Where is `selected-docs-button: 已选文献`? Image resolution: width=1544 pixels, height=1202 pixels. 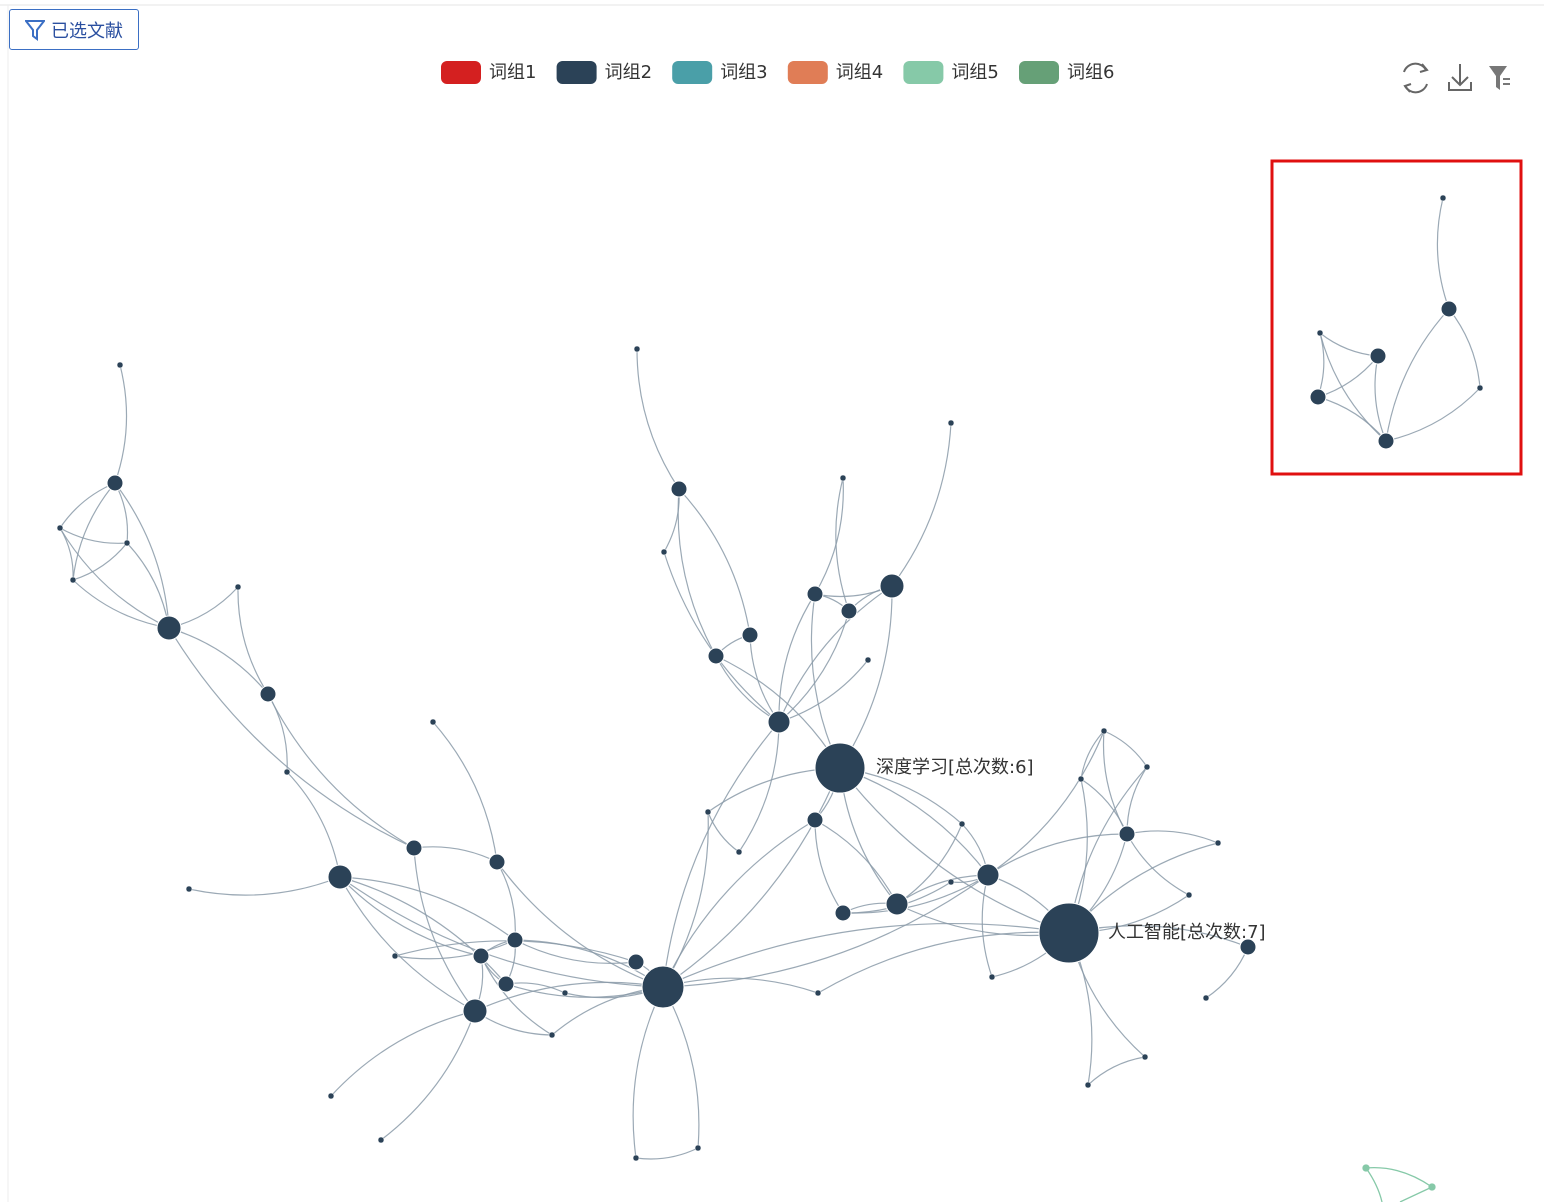
selected-docs-button: 已选文献 is located at coordinates (74, 29).